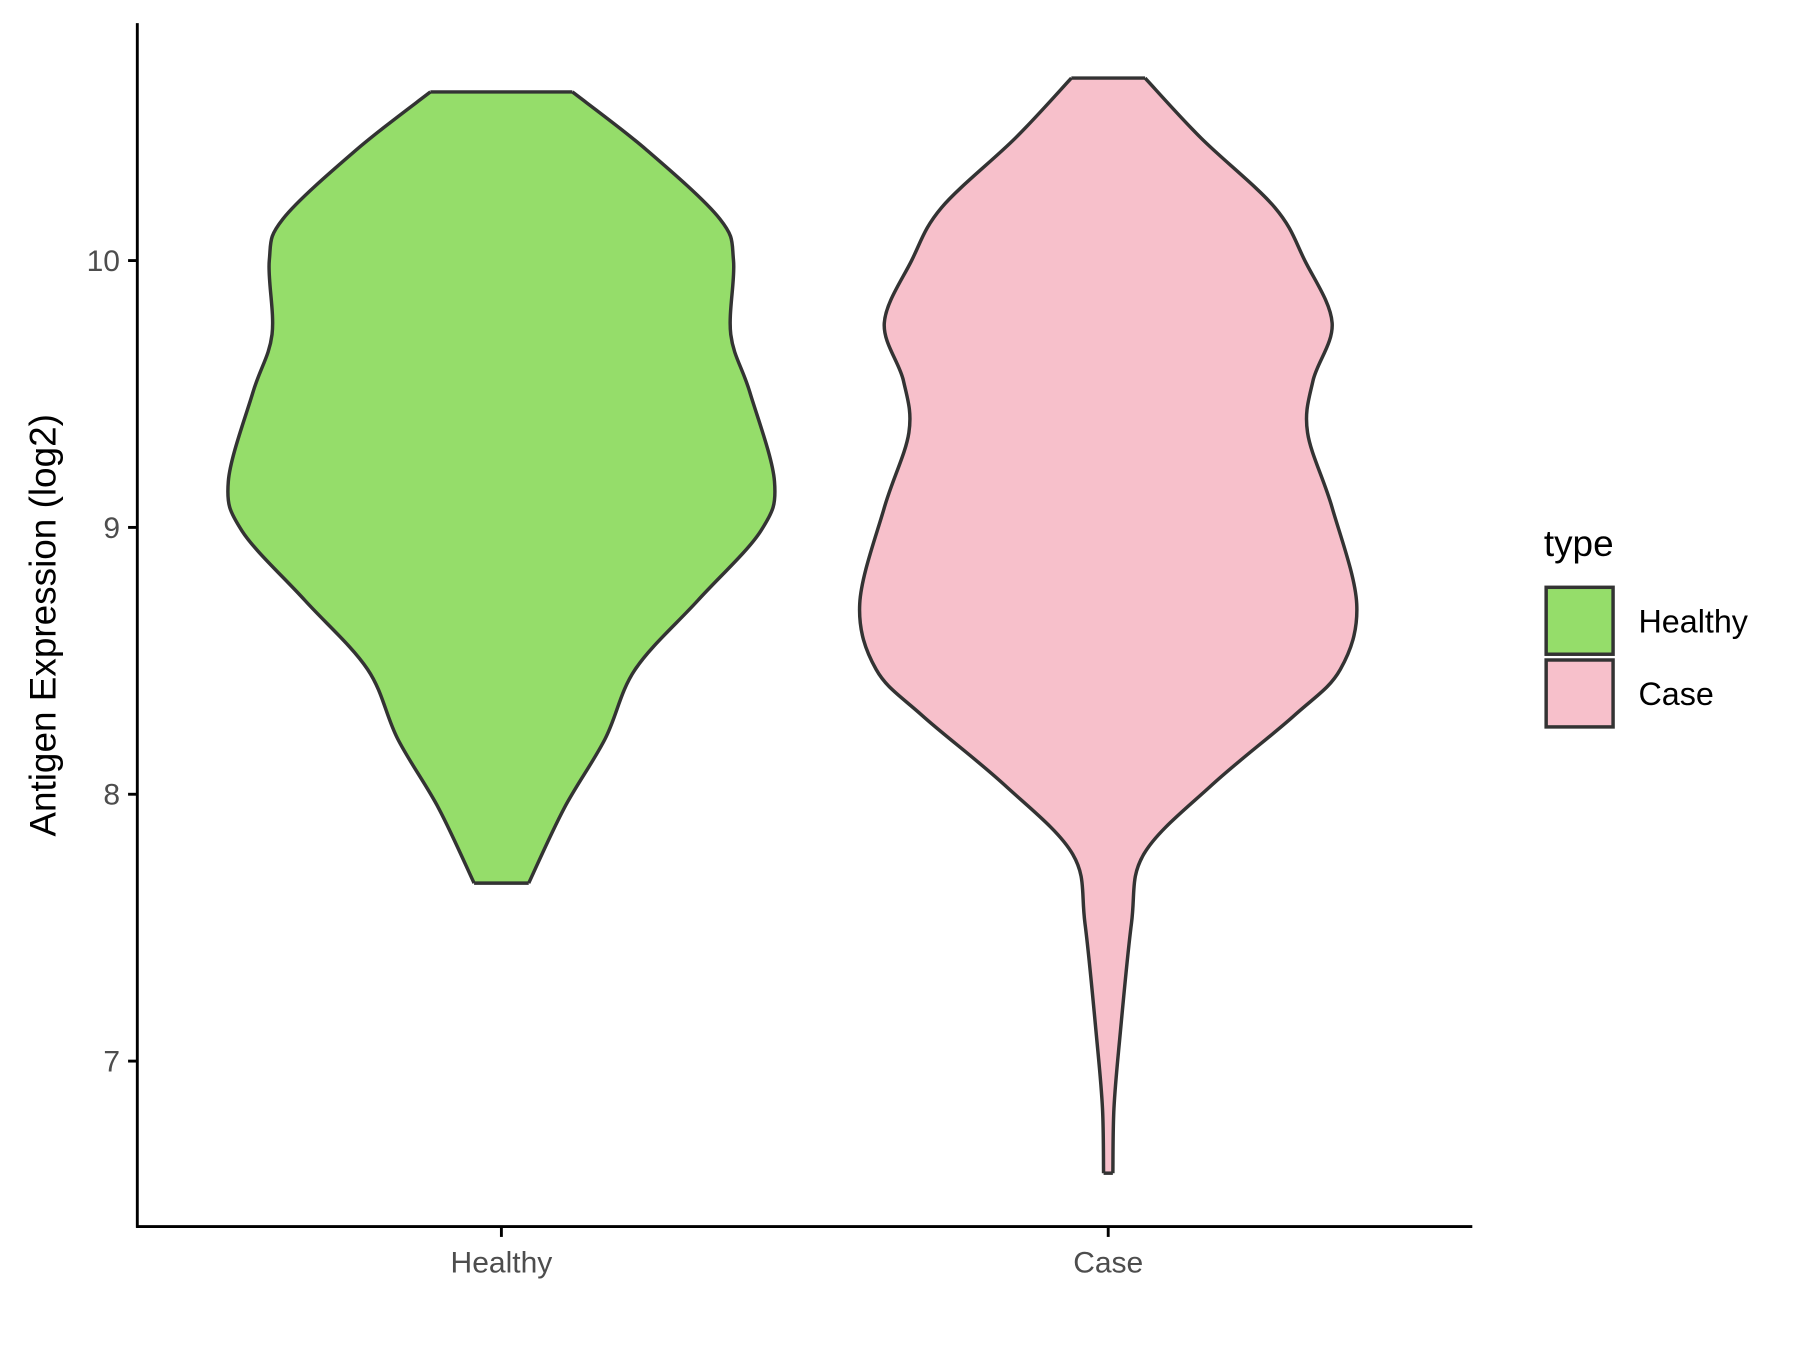 The width and height of the screenshot is (1800, 1350). I want to click on legend-title: type, so click(1579, 543).